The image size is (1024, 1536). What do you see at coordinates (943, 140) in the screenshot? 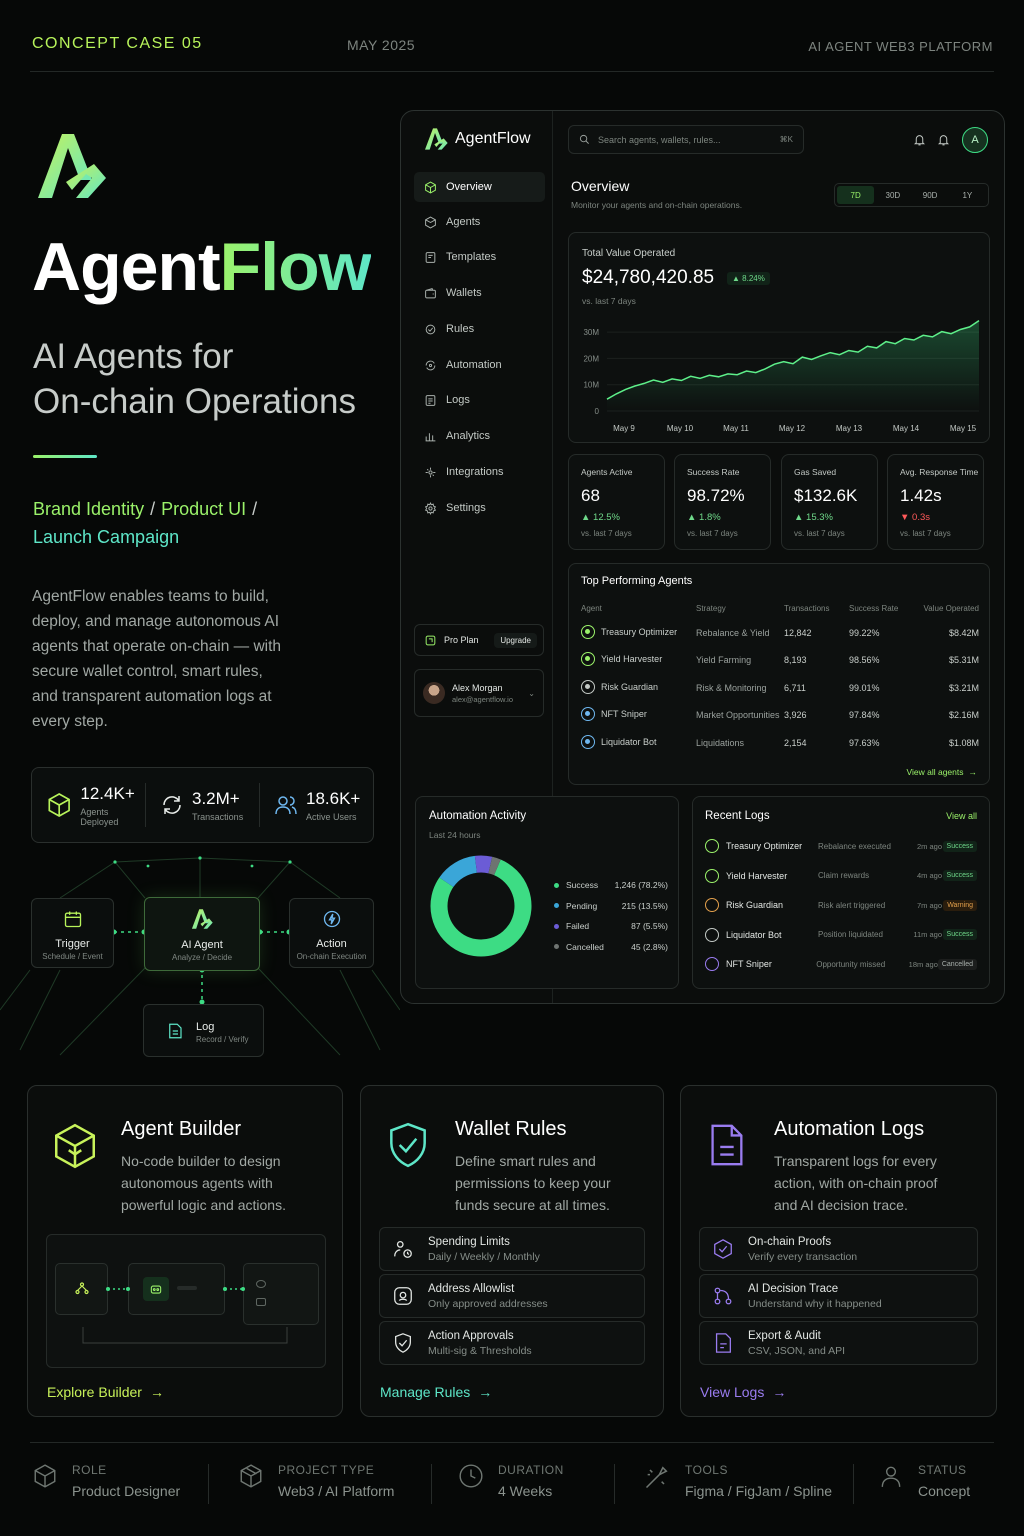
I see `notification-icon` at bounding box center [943, 140].